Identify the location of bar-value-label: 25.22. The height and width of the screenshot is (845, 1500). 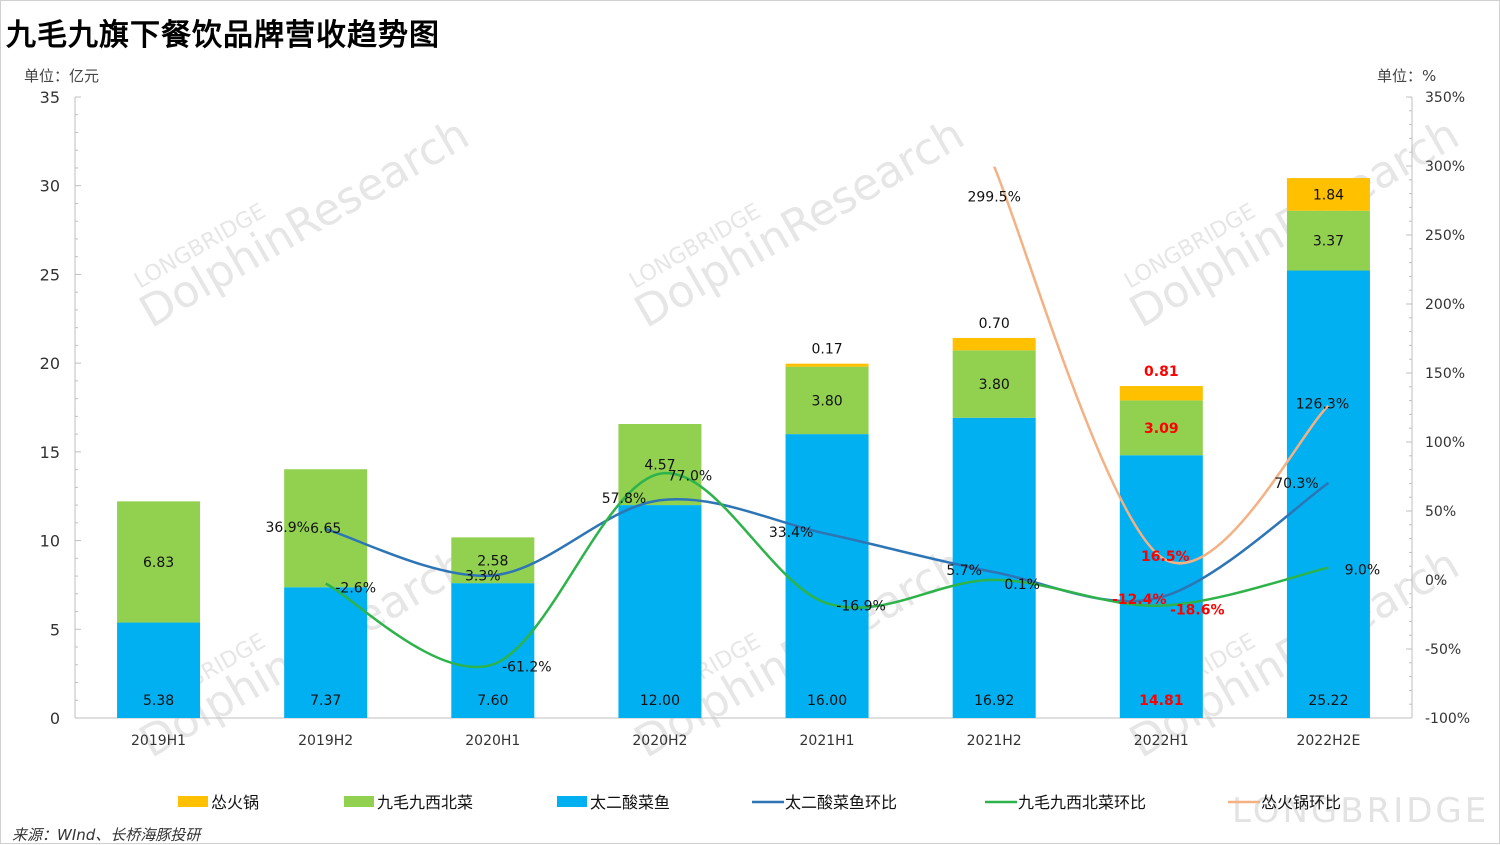
(1328, 701).